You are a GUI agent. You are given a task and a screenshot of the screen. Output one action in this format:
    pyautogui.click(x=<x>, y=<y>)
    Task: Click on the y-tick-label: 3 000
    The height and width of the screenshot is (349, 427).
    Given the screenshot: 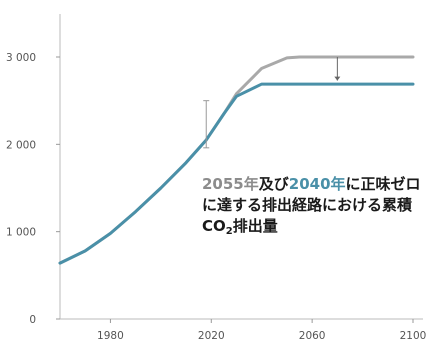 What is the action you would take?
    pyautogui.click(x=21, y=58)
    